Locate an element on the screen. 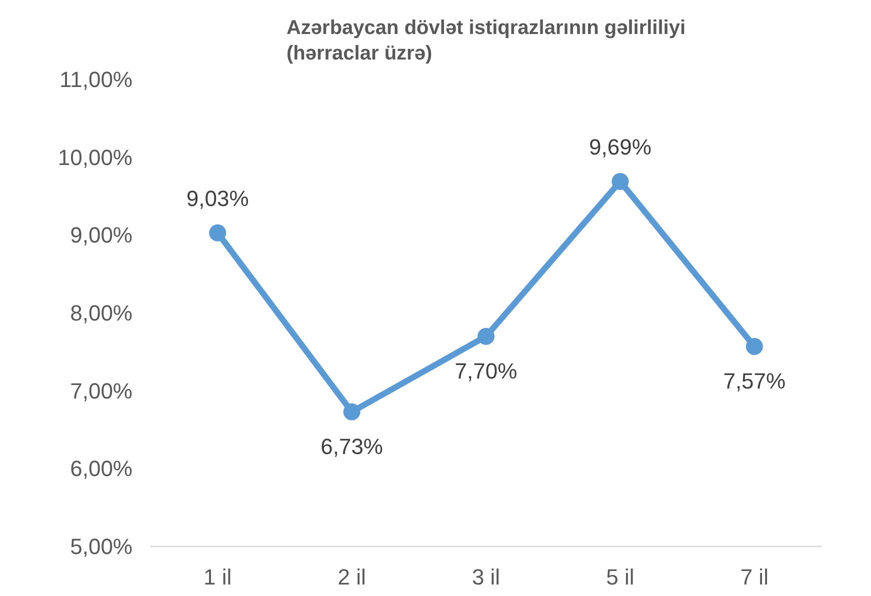 Image resolution: width=871 pixels, height=596 pixels. x-tick-label: 5 il is located at coordinates (620, 577).